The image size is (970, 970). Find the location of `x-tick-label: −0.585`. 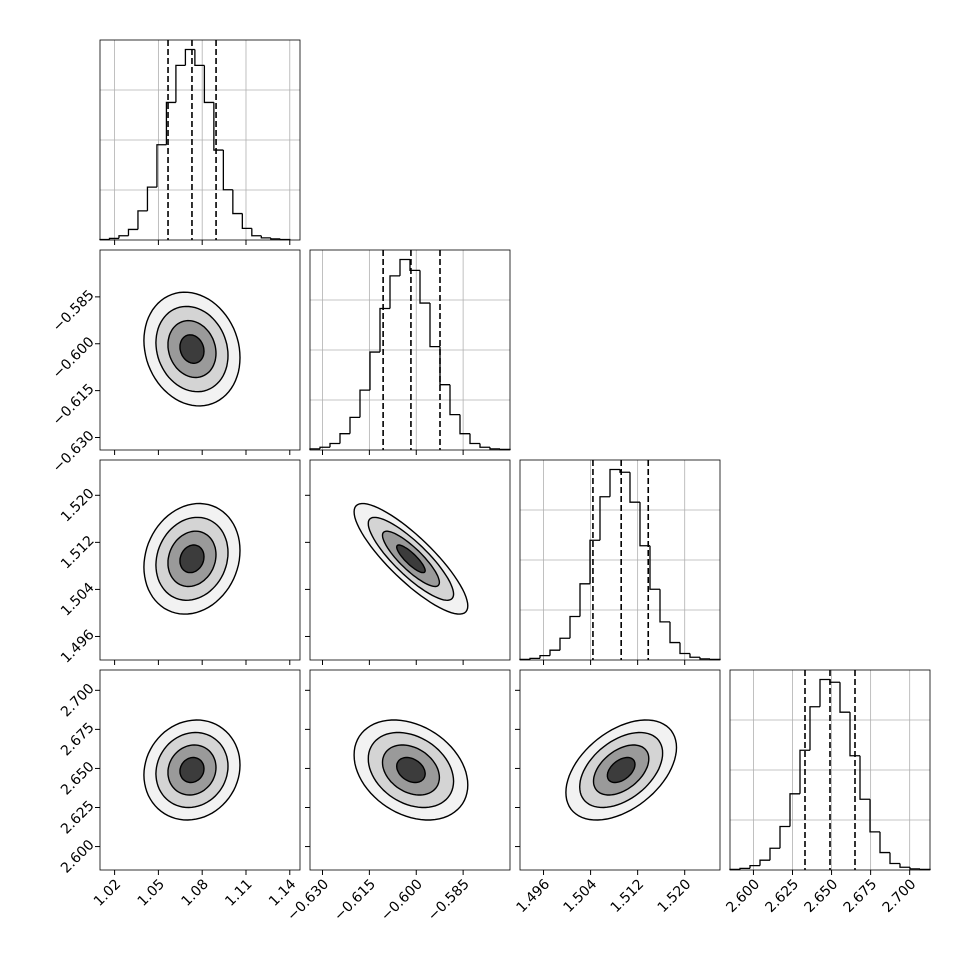

x-tick-label: −0.585 is located at coordinates (449, 900).